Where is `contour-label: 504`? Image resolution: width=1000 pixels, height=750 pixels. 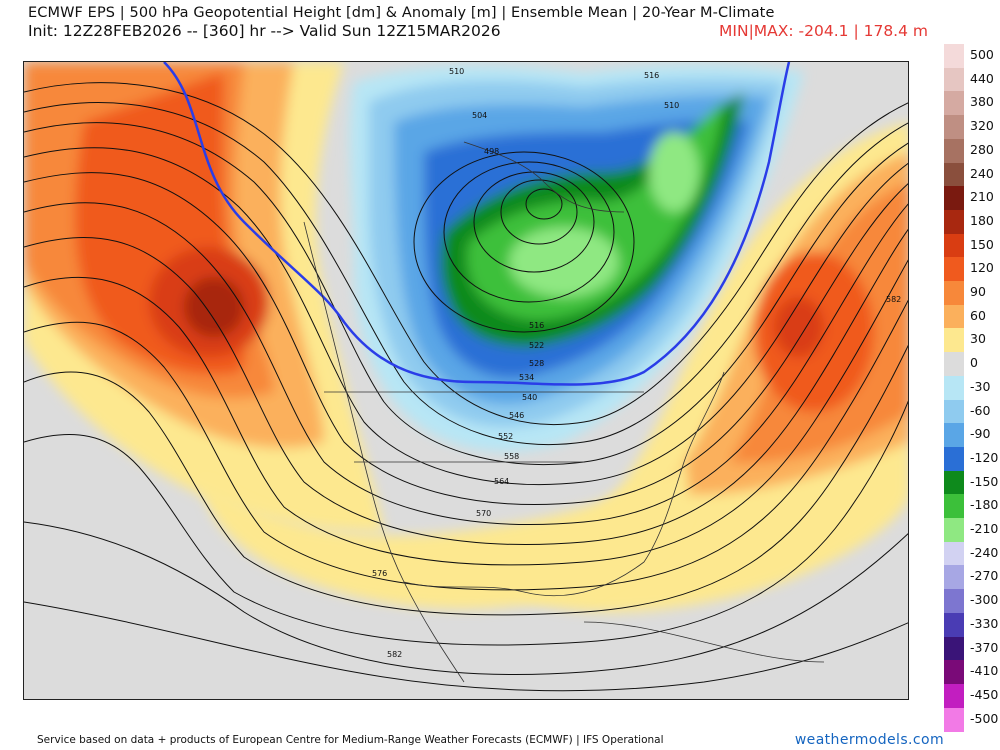
contour-label: 504 is located at coordinates (479, 115).